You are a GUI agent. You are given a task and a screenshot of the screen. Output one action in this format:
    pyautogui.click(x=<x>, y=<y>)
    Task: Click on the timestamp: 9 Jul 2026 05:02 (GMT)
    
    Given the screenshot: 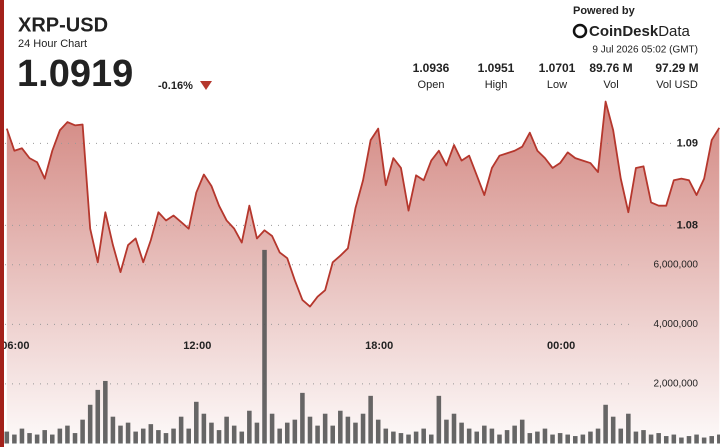 What is the action you would take?
    pyautogui.click(x=645, y=50)
    